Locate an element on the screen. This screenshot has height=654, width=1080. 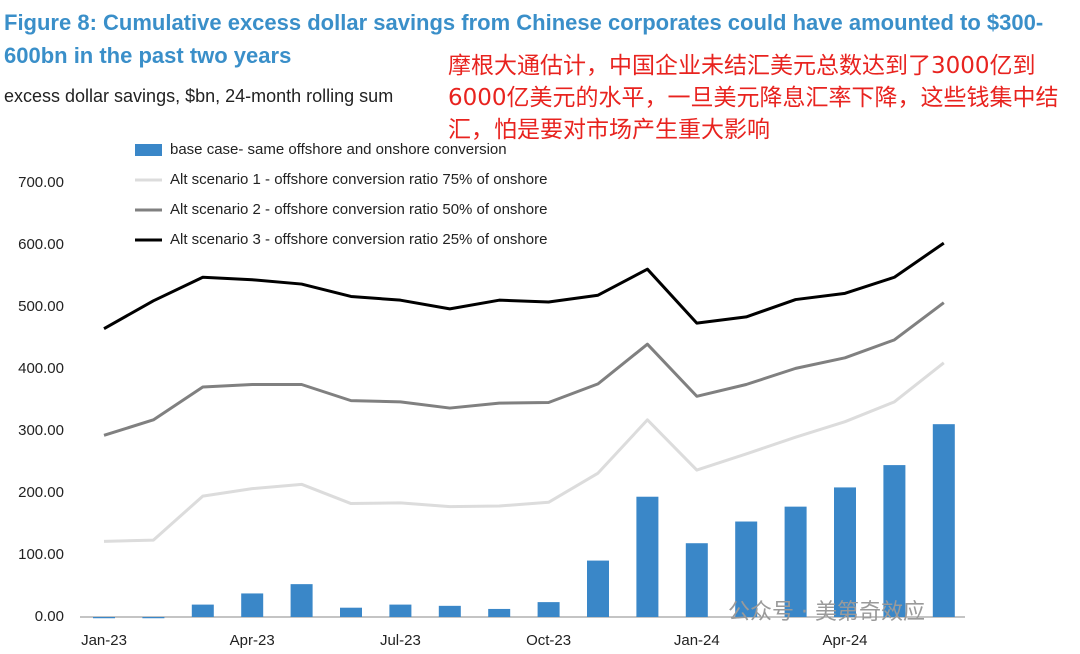
x-tick-label: Apr-24 is located at coordinates (844, 640).